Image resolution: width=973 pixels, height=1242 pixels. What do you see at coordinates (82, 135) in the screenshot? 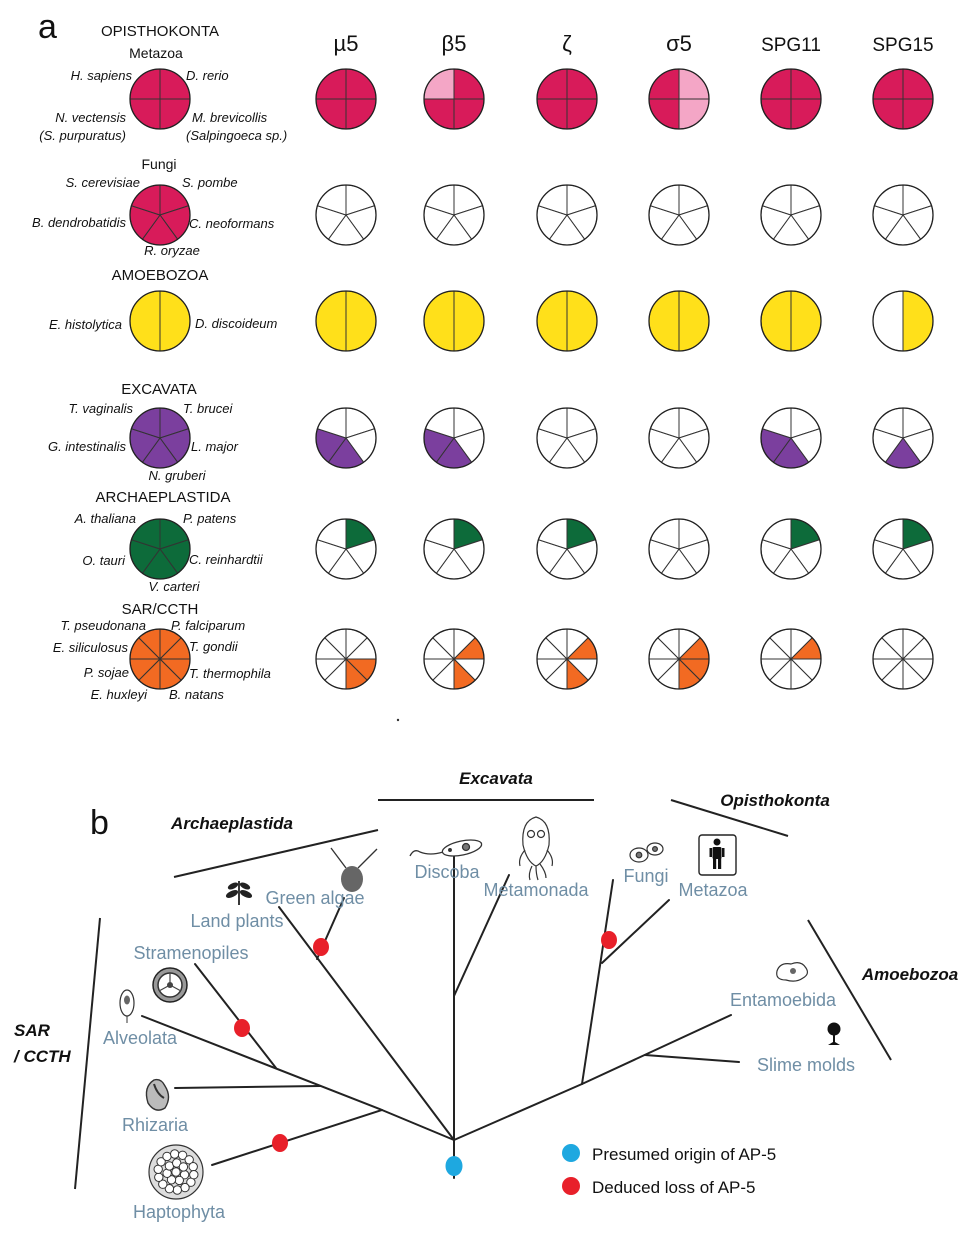
I see `species-label: (S. purpuratus)` at bounding box center [82, 135].